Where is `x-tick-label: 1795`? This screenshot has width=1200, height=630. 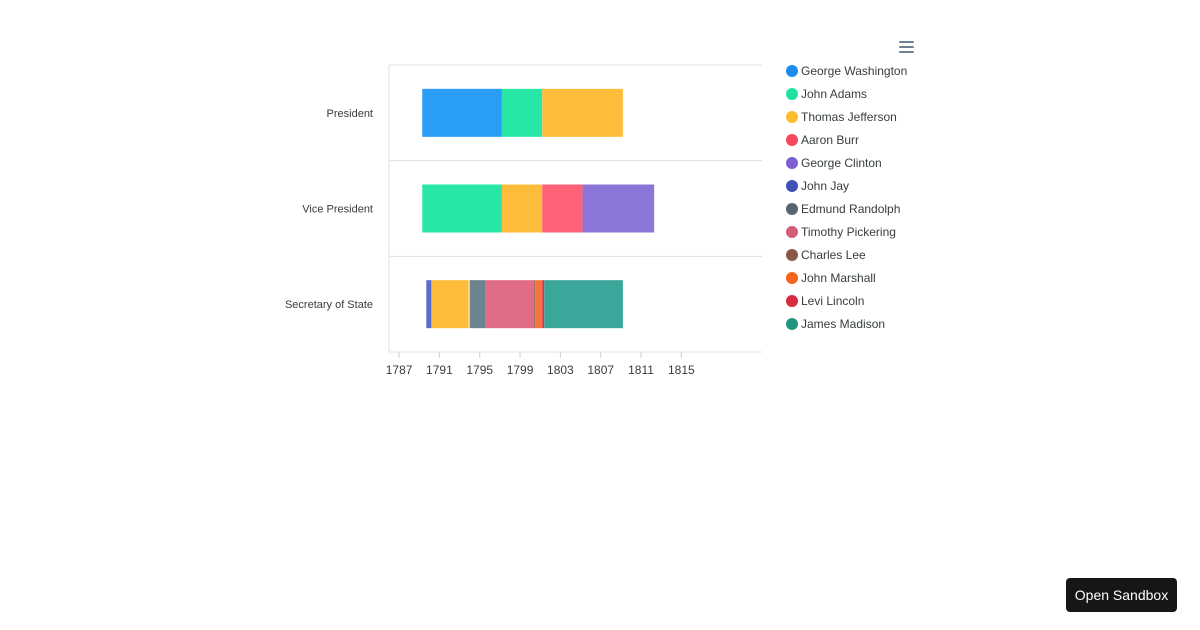 x-tick-label: 1795 is located at coordinates (479, 370).